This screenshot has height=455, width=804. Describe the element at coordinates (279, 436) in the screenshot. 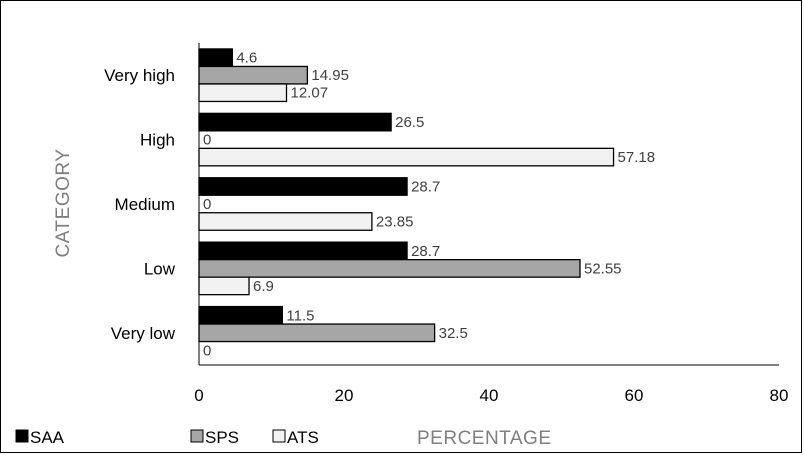

I see `legend-swatch-ats` at that location.